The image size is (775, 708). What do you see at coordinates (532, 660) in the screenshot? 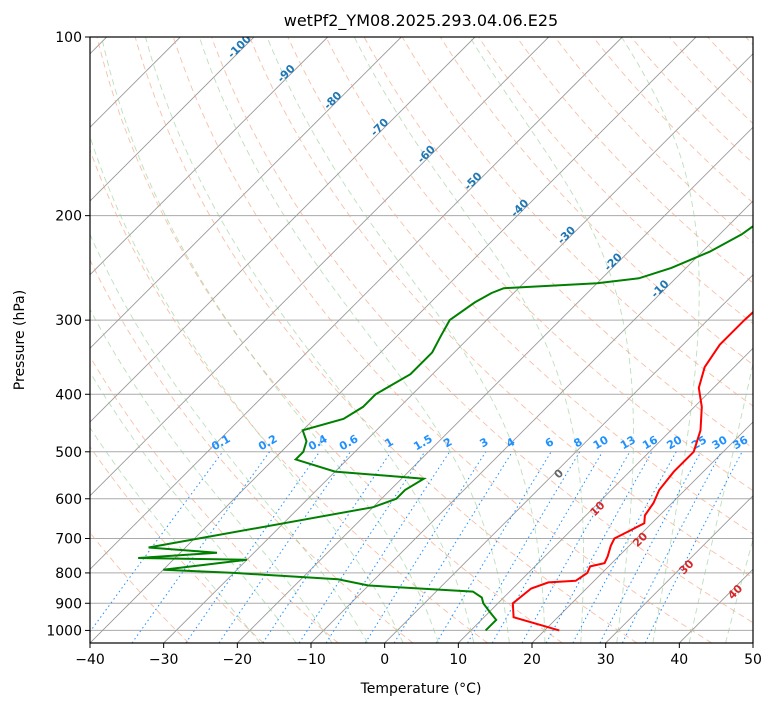
I see `x-tick-label: 20` at bounding box center [532, 660].